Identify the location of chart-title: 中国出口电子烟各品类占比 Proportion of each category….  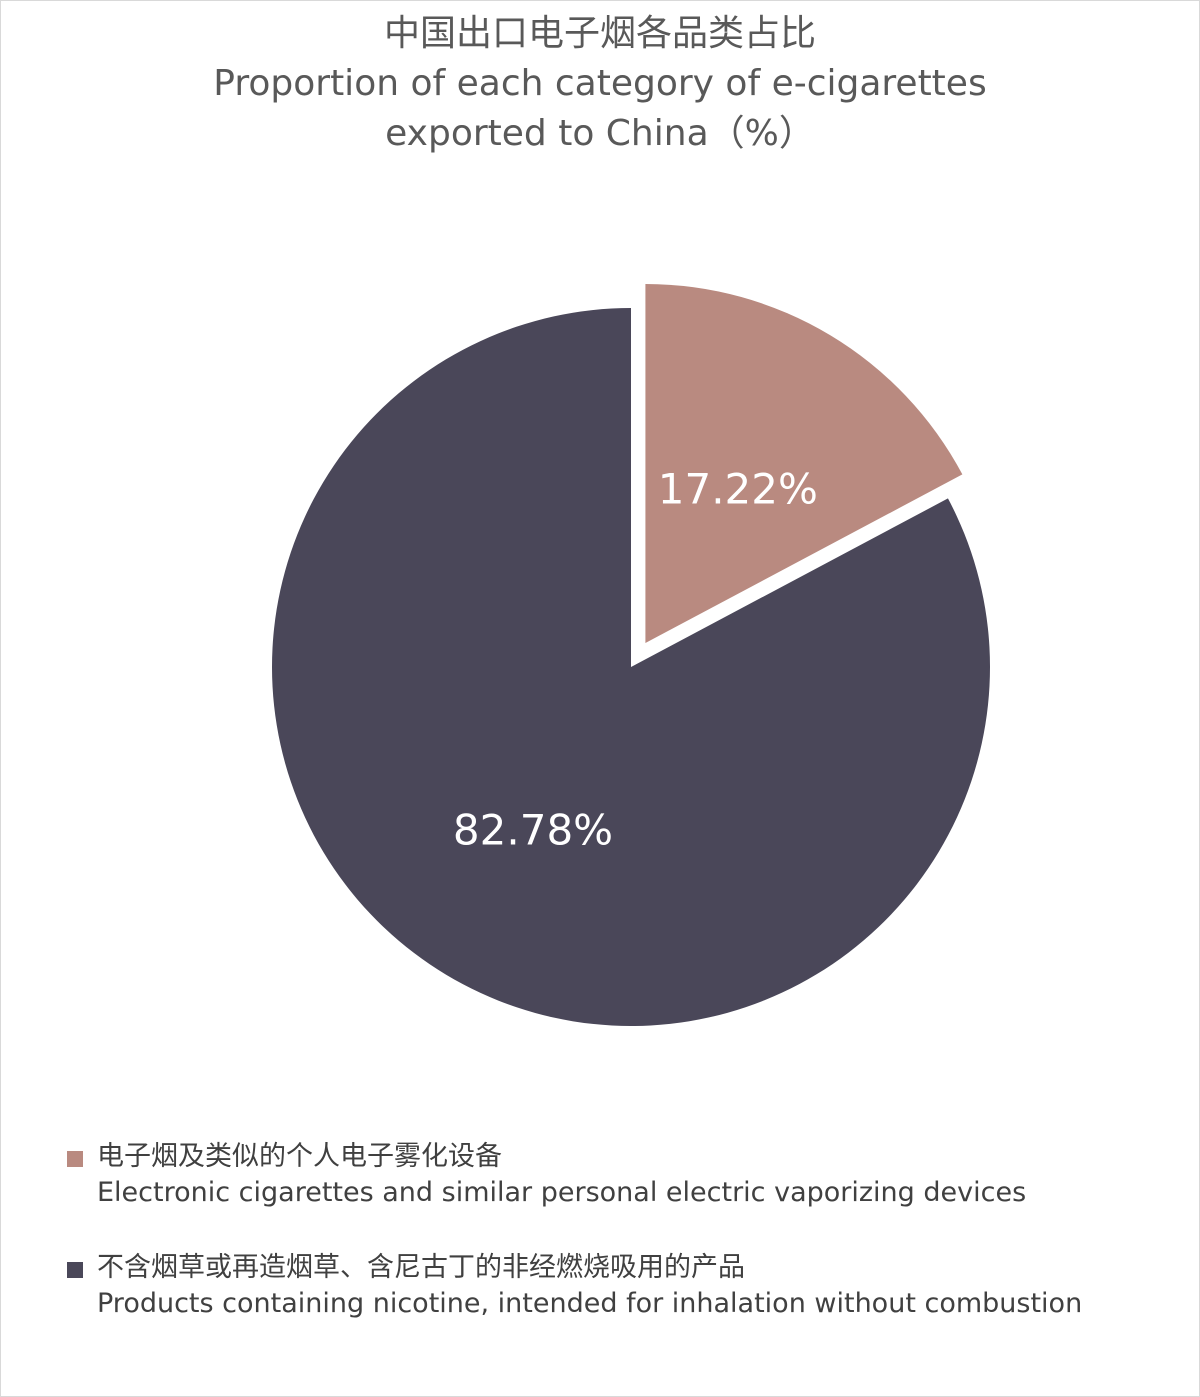
(600, 84).